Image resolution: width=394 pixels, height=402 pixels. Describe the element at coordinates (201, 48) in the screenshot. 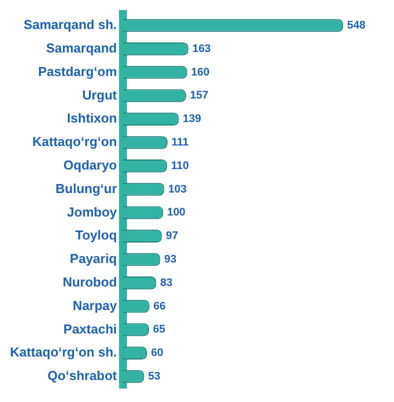

I see `data-label: 163` at that location.